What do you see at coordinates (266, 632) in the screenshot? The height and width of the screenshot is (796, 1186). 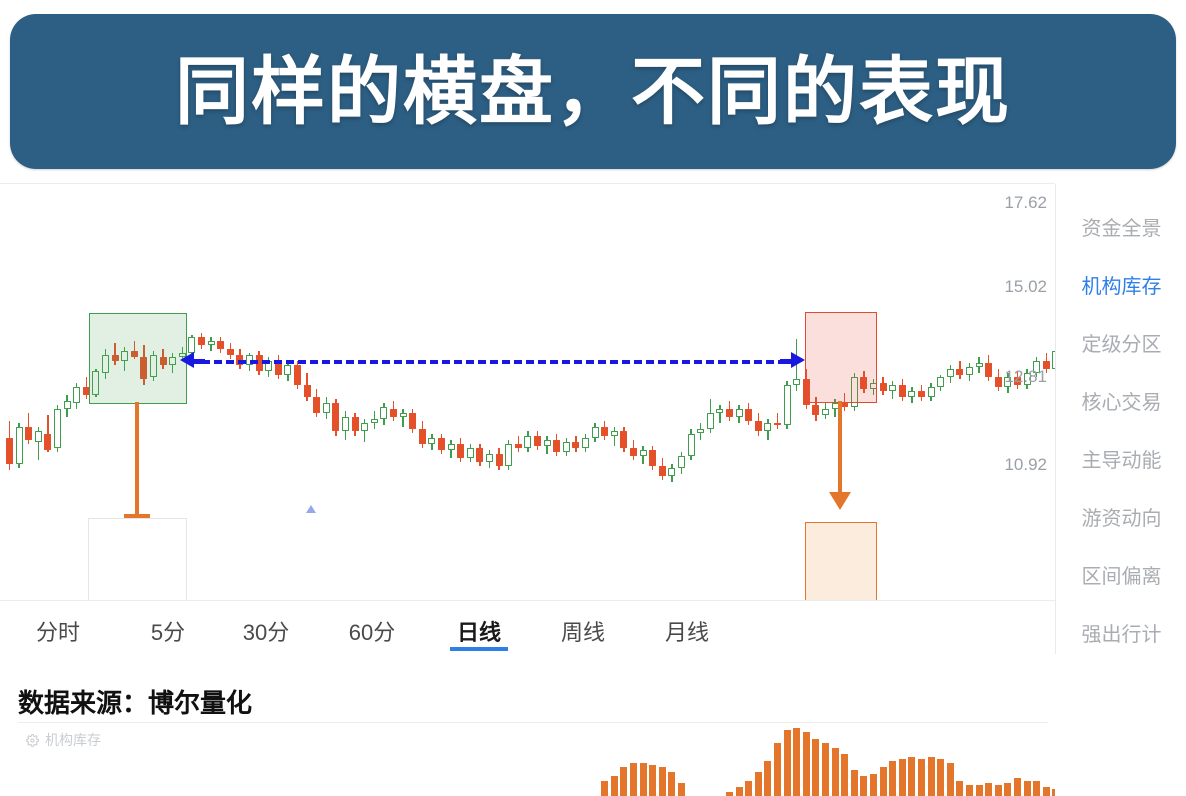 I see `tab-3: 30分` at bounding box center [266, 632].